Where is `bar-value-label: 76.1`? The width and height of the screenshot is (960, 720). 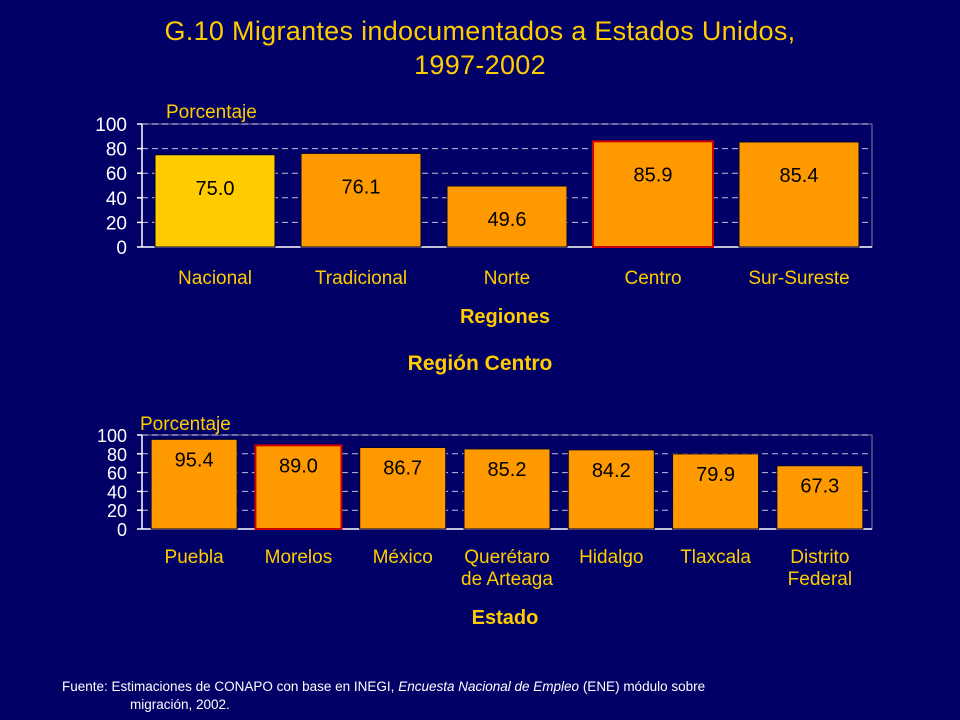
bar-value-label: 76.1 is located at coordinates (361, 187).